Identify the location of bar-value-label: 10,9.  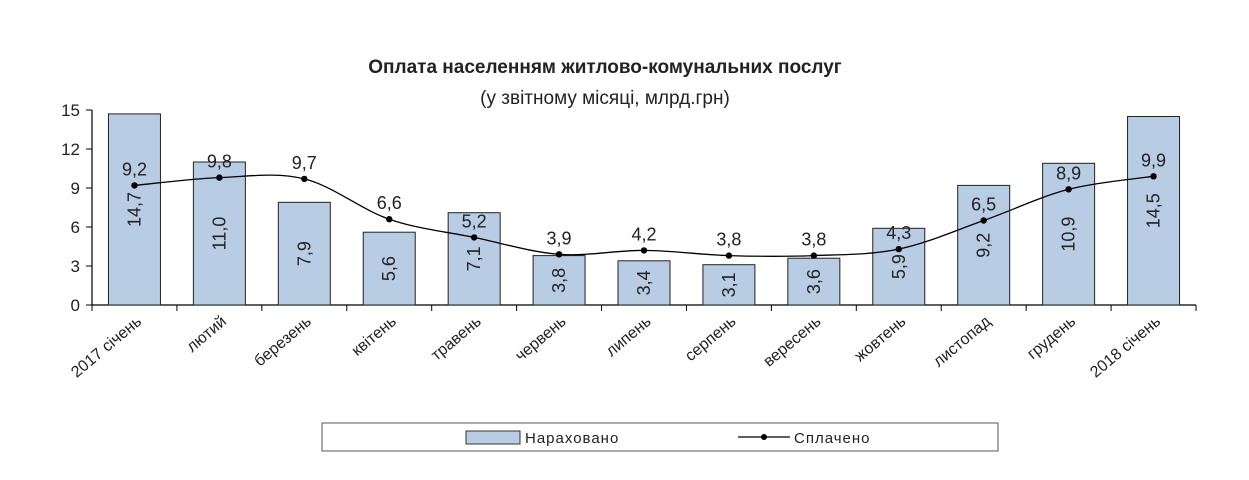
(1069, 234).